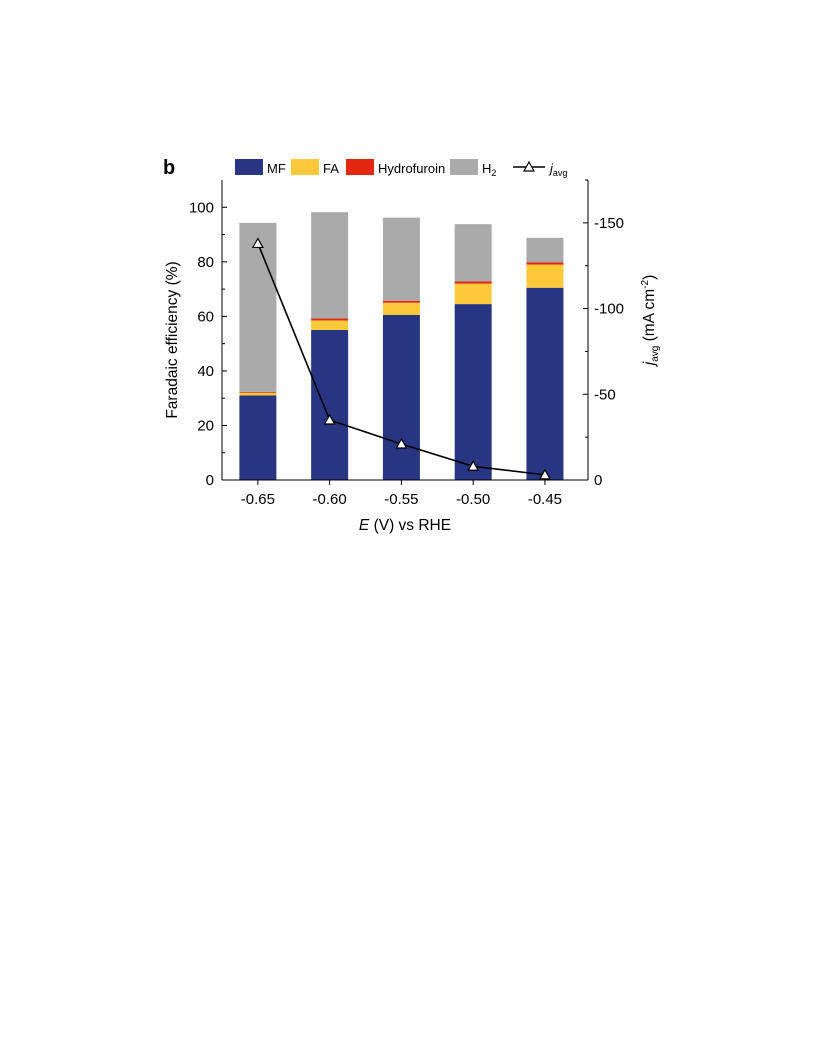 The image size is (816, 1056). What do you see at coordinates (205, 262) in the screenshot?
I see `y-tick-label-4: 80` at bounding box center [205, 262].